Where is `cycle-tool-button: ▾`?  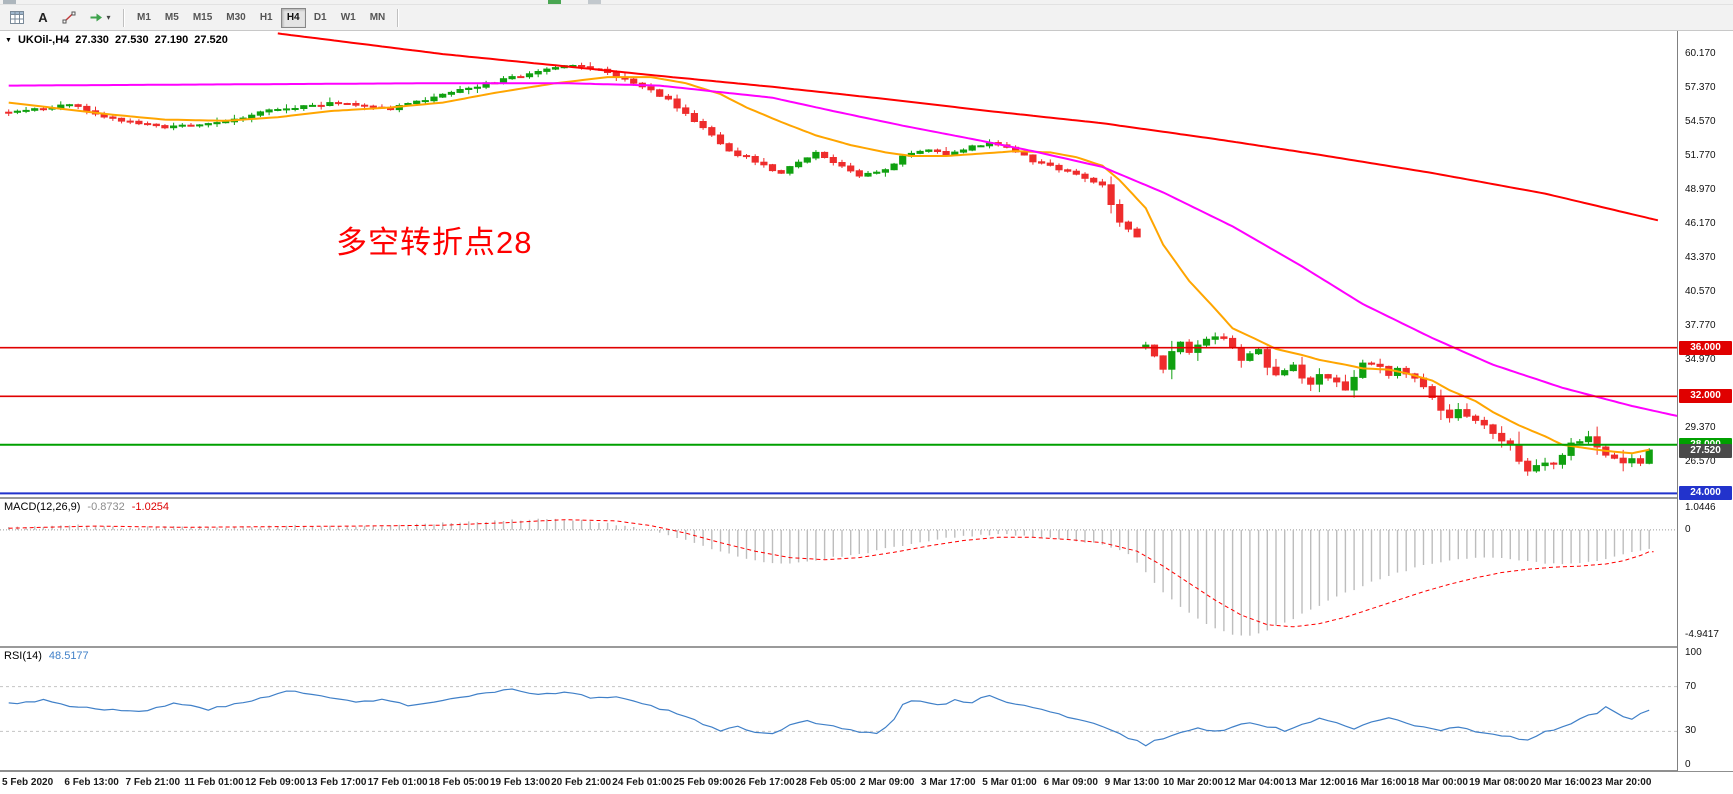 cycle-tool-button: ▾ is located at coordinates (100, 17).